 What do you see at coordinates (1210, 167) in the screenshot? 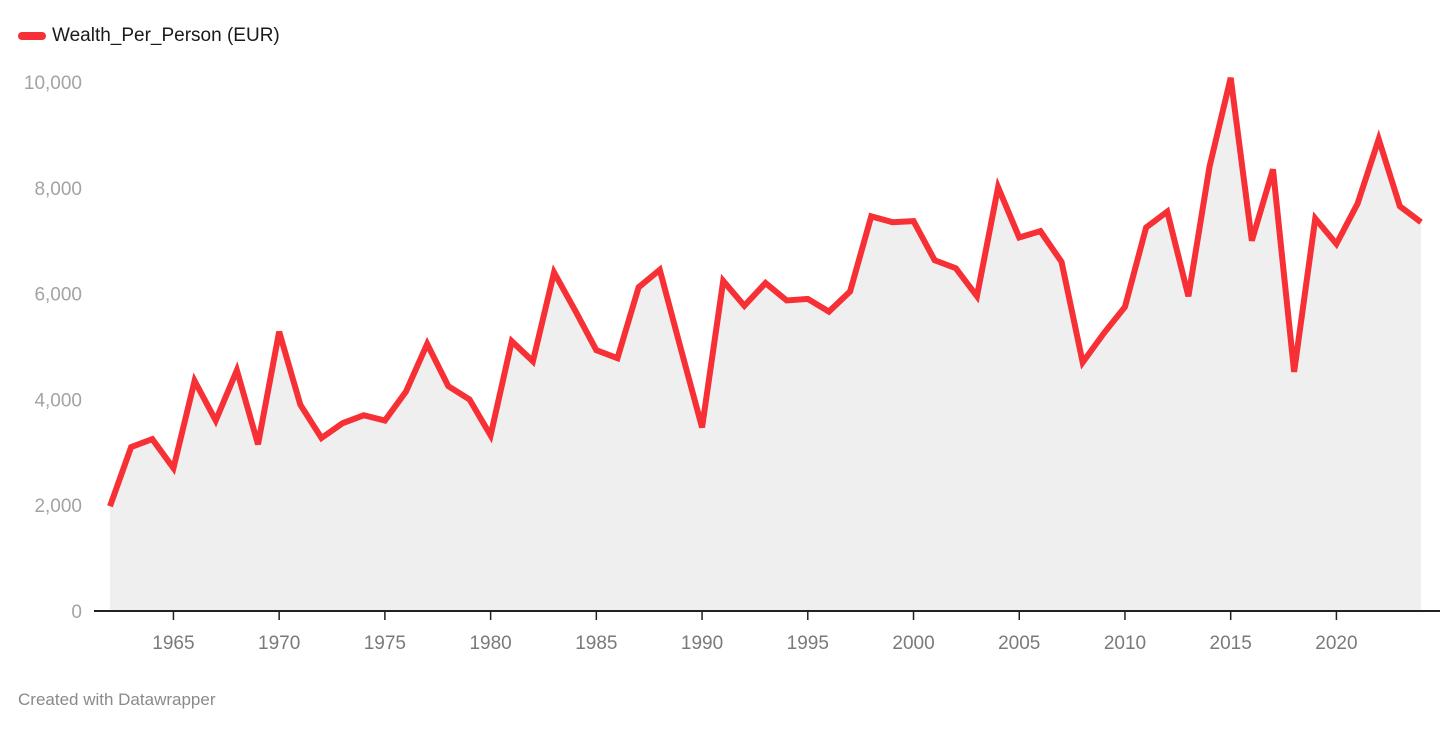
I see `data-point-2014` at bounding box center [1210, 167].